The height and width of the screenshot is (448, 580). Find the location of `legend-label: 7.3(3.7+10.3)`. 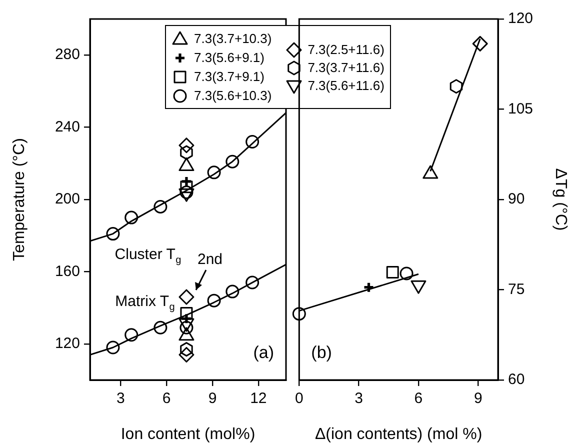

legend-label: 7.3(3.7+10.3) is located at coordinates (233, 39).